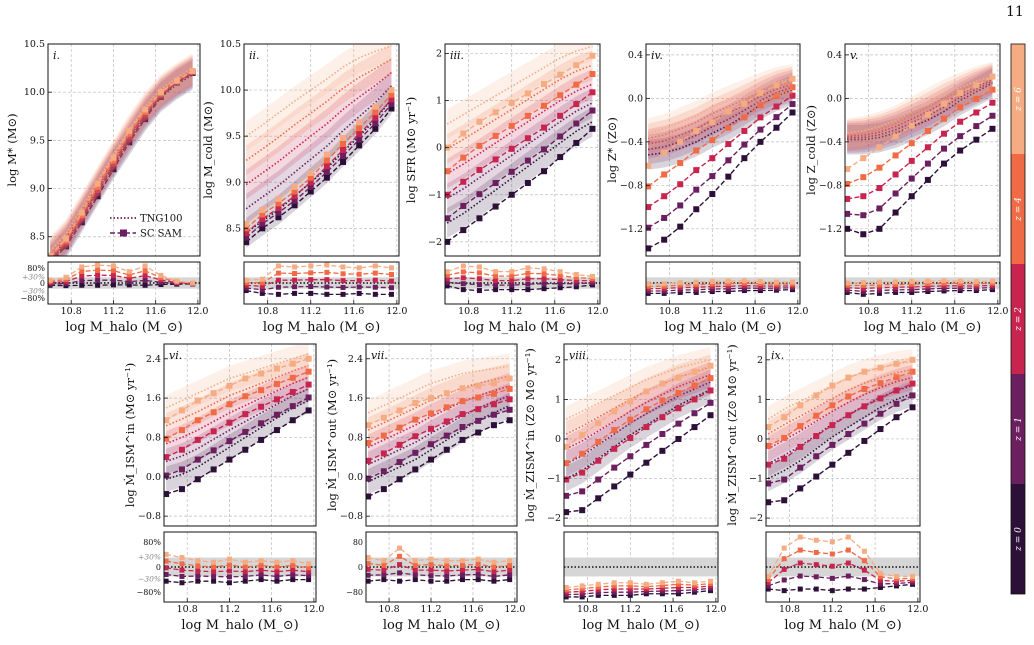  I want to click on ratio-frame, so click(522, 283).